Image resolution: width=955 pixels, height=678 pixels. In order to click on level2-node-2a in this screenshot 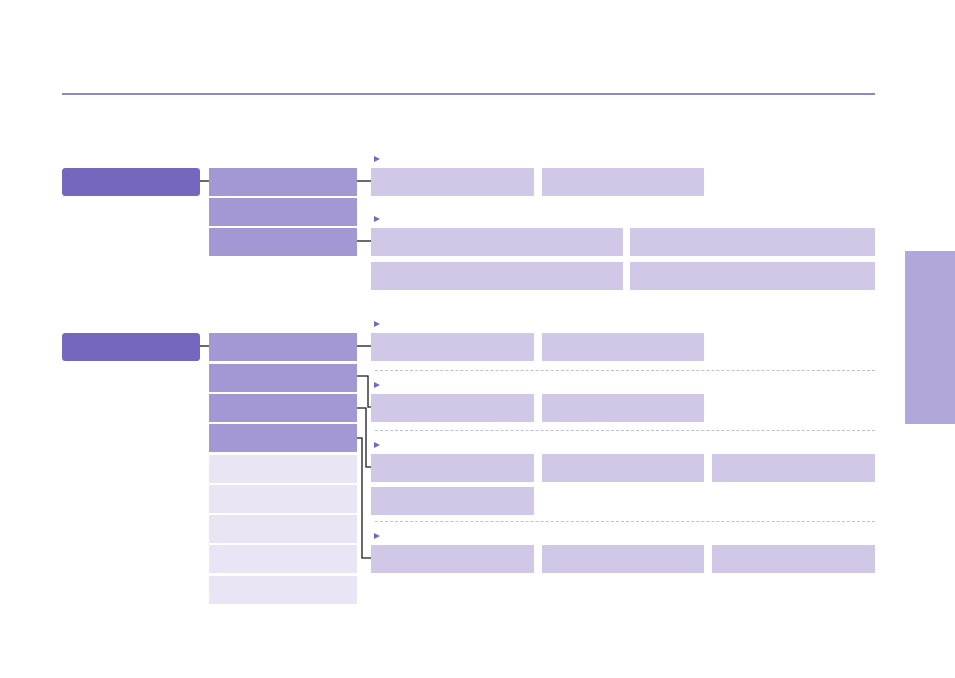, I will do `click(283, 347)`.